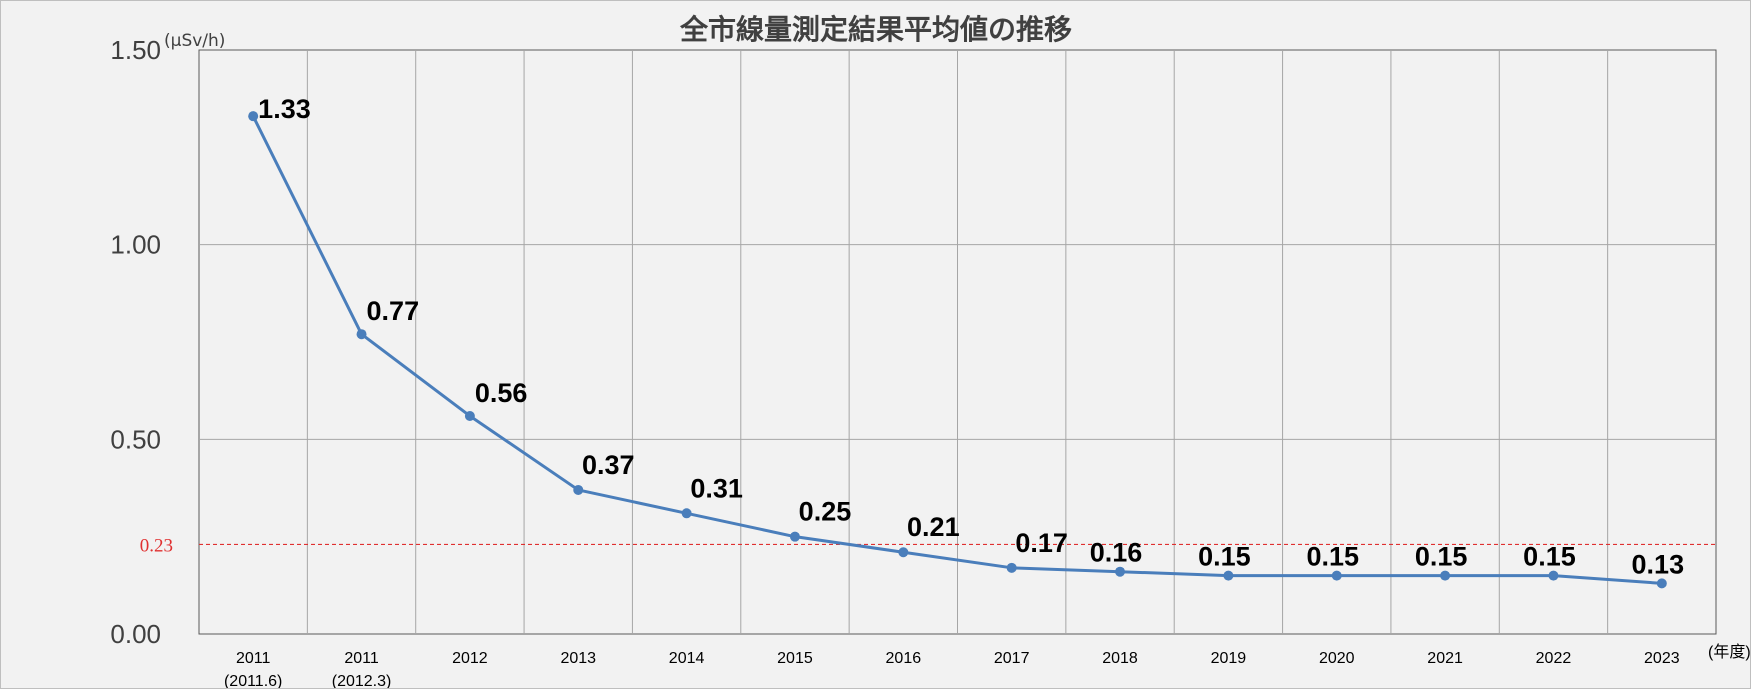  What do you see at coordinates (578, 658) in the screenshot?
I see `x-tick-label: 2013` at bounding box center [578, 658].